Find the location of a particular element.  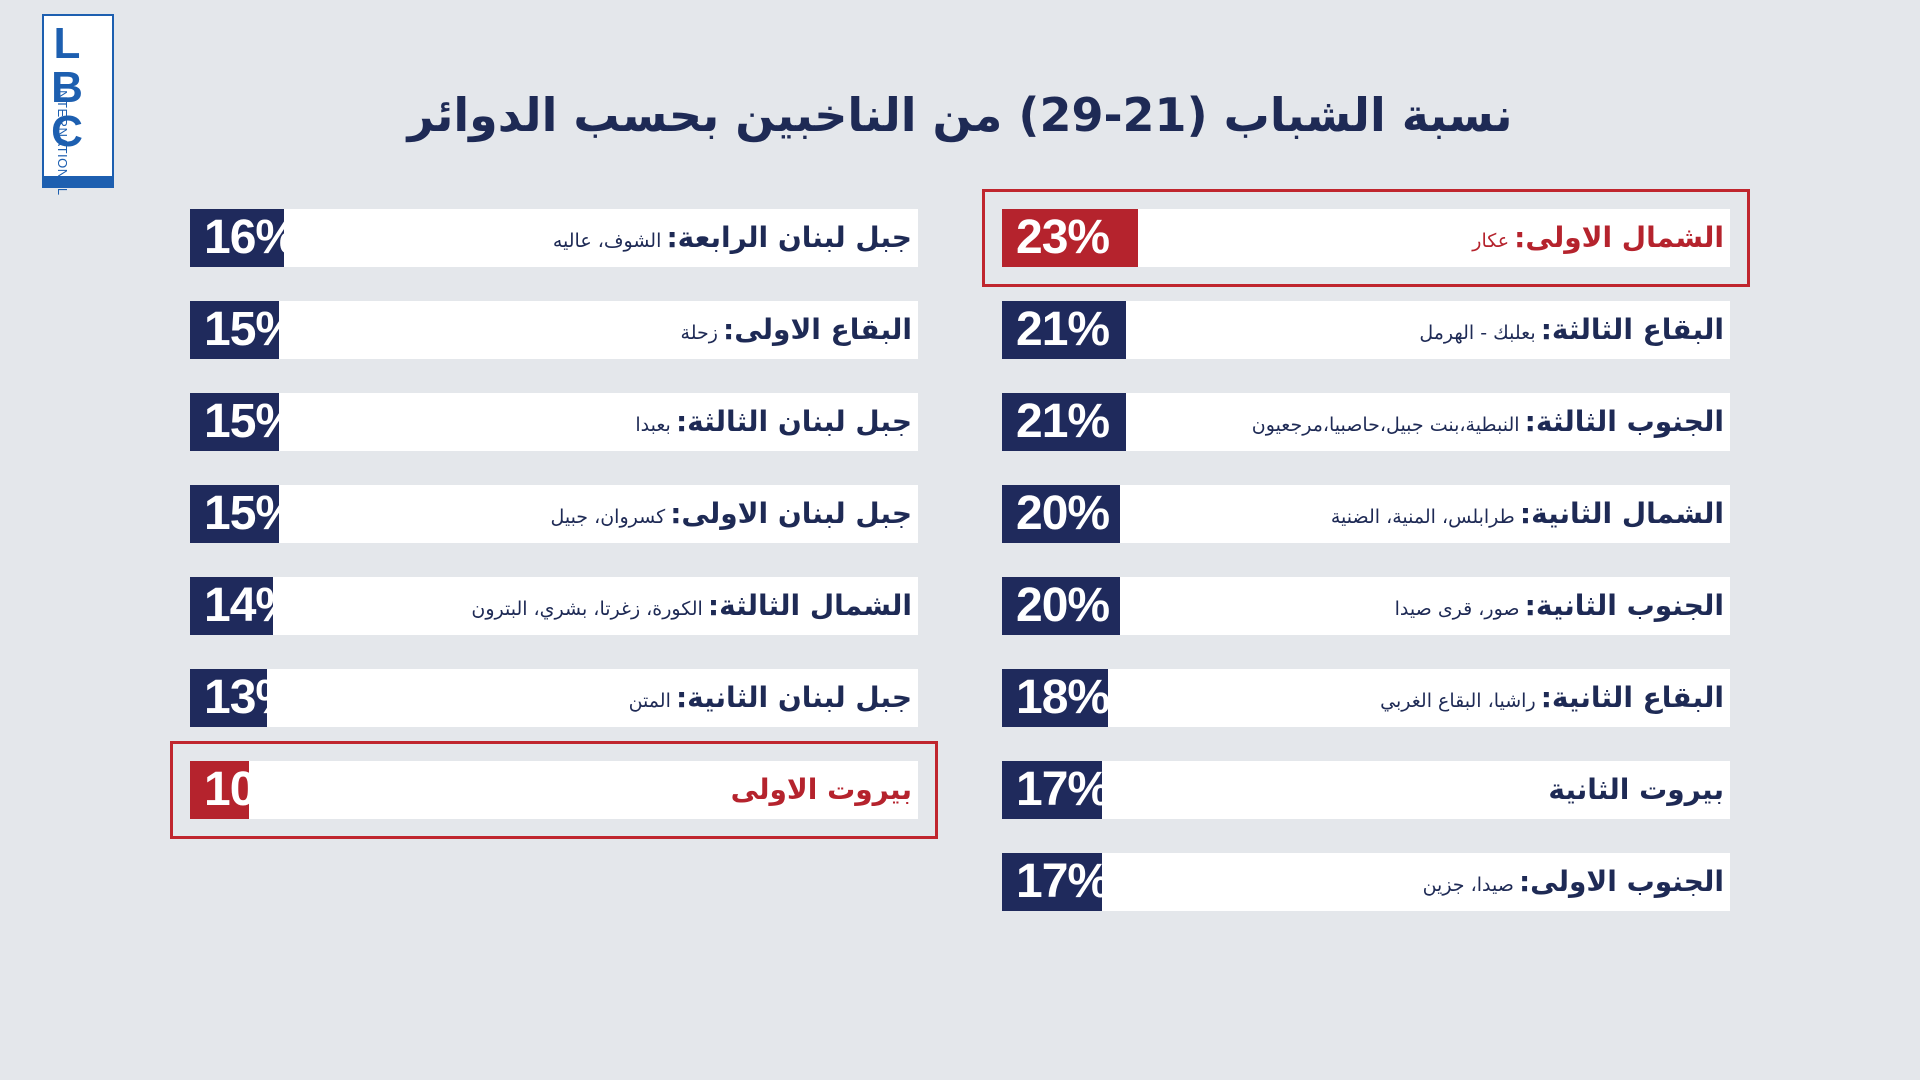

district-name: البقاع الثانية: is located at coordinates (1632, 697).